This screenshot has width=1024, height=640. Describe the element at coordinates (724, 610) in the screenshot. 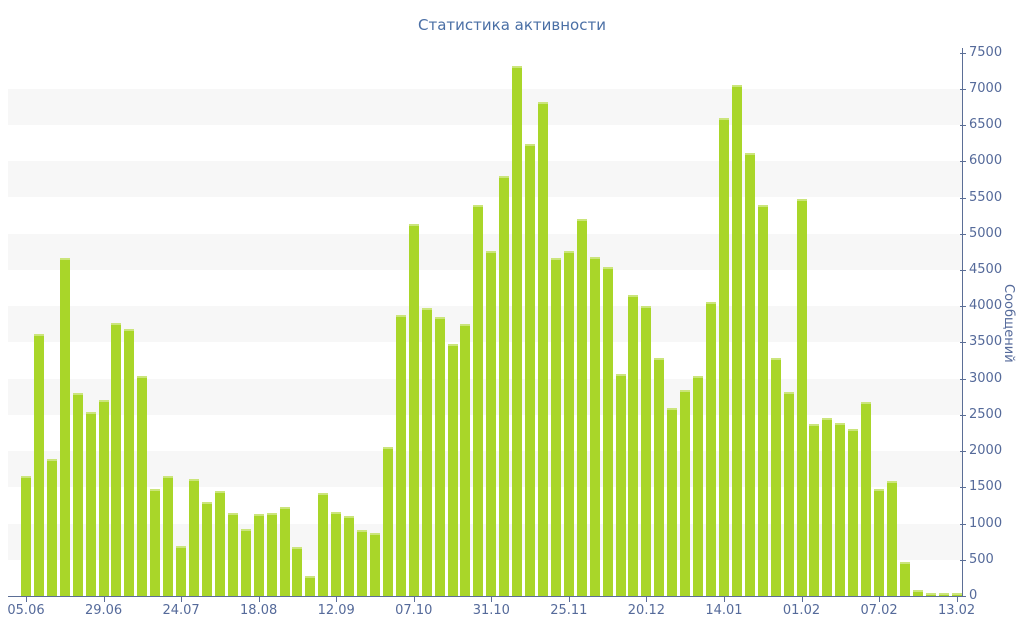

I see `x-axis-tick-label: 14.01` at that location.